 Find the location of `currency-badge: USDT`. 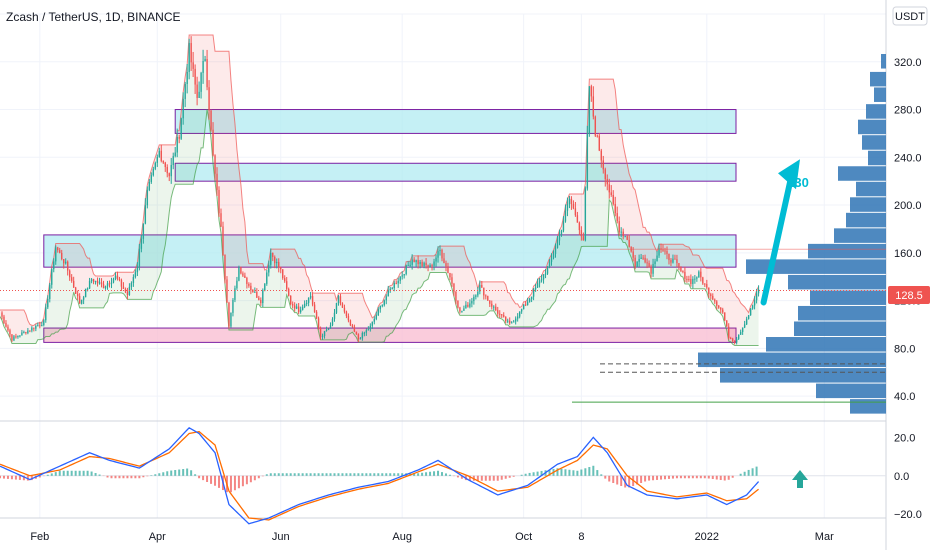

currency-badge: USDT is located at coordinates (910, 17).